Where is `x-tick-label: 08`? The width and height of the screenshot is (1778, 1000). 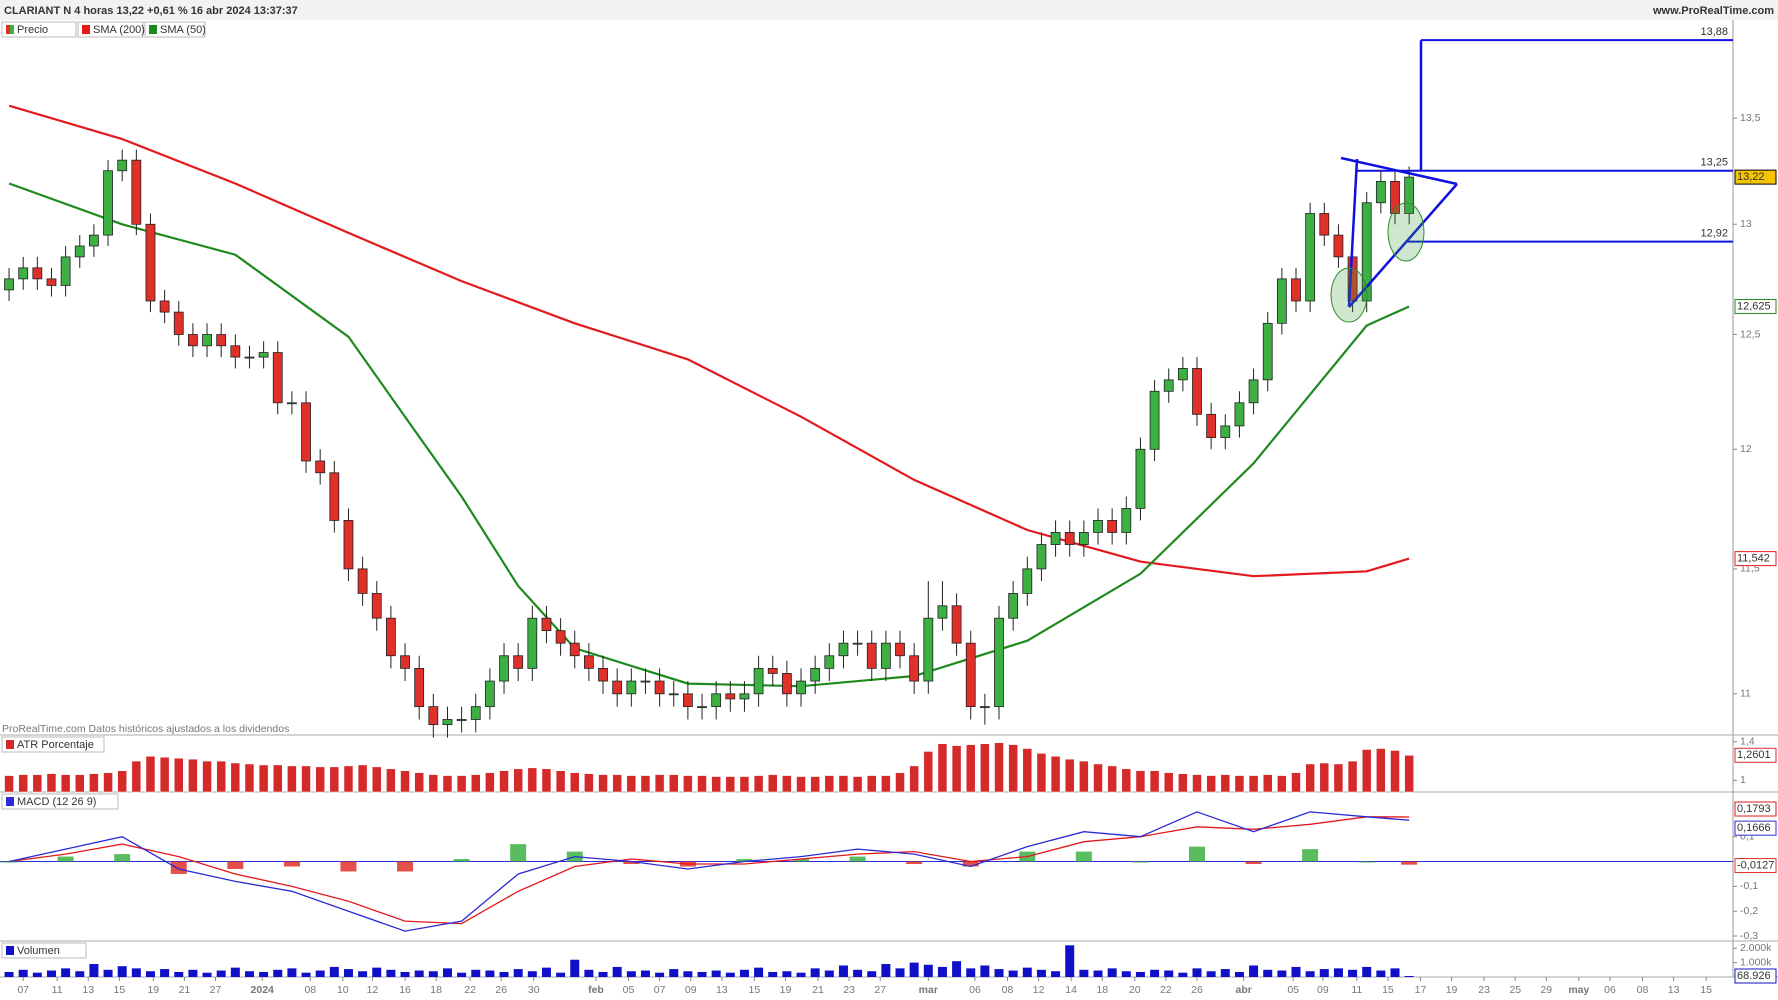
x-tick-label: 08 is located at coordinates (310, 990).